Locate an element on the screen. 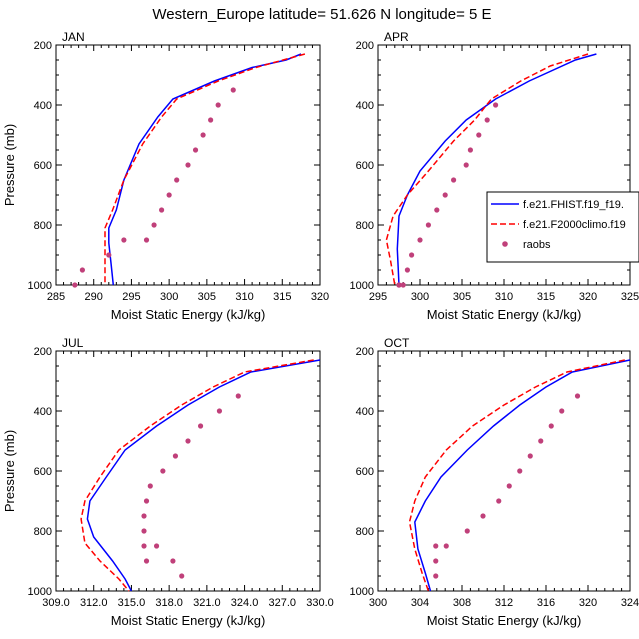 Image resolution: width=639 pixels, height=639 pixels. x-tick-label: 318.0 is located at coordinates (169, 603).